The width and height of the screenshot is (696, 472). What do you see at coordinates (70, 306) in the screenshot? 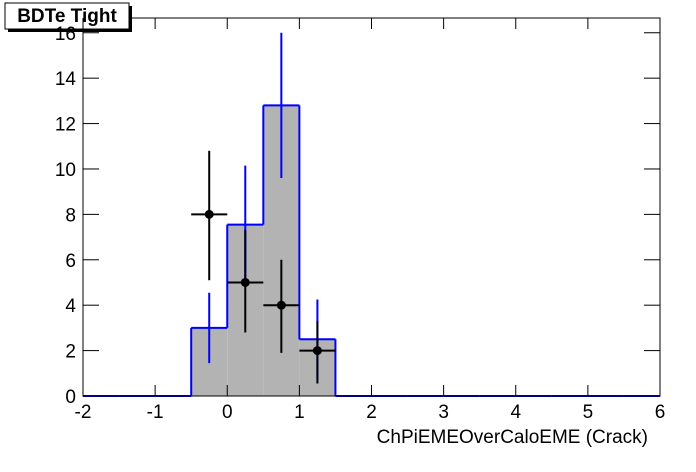
I see `y-tick-label: 4` at bounding box center [70, 306].